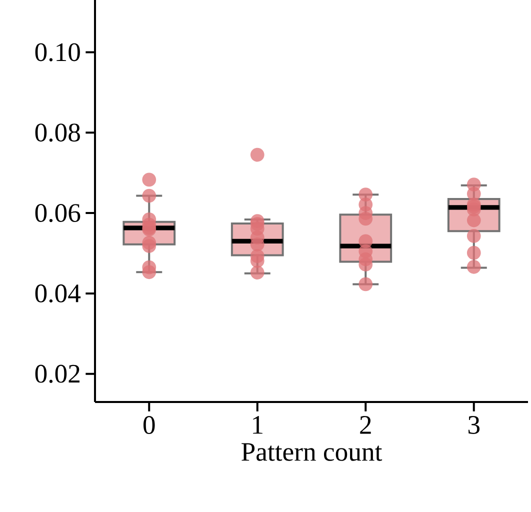 This screenshot has height=512, width=531. Describe the element at coordinates (57, 133) in the screenshot. I see `y-tick-label: 0.08` at that location.